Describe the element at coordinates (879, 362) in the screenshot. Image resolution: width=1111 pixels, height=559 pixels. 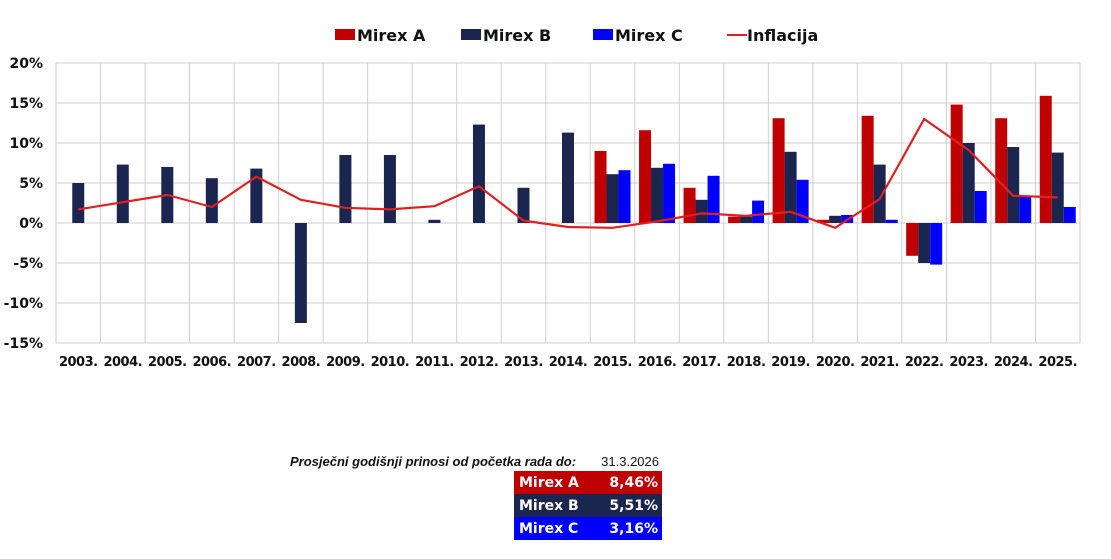
I see `x-tick-label: 2021.` at that location.